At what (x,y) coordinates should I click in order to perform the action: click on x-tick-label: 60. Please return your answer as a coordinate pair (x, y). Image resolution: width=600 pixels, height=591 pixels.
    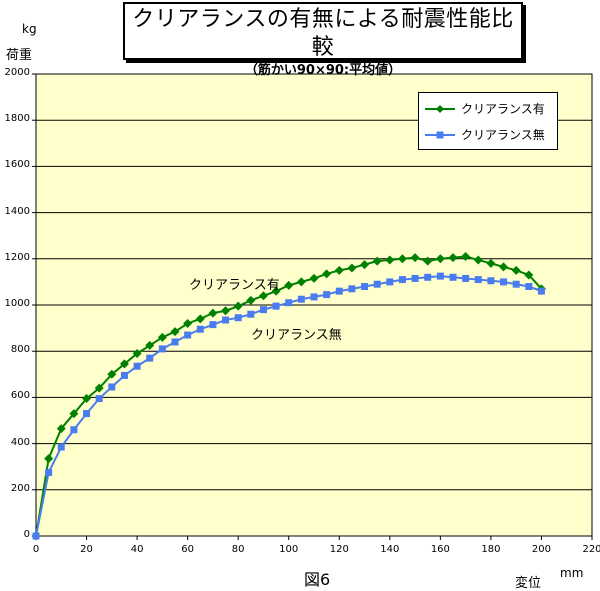
    Looking at the image, I should click on (187, 549).